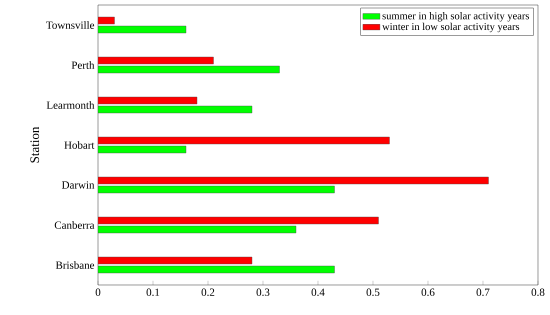 This screenshot has width=550, height=315. What do you see at coordinates (483, 292) in the screenshot?
I see `x-tick-label: 0.7` at bounding box center [483, 292].